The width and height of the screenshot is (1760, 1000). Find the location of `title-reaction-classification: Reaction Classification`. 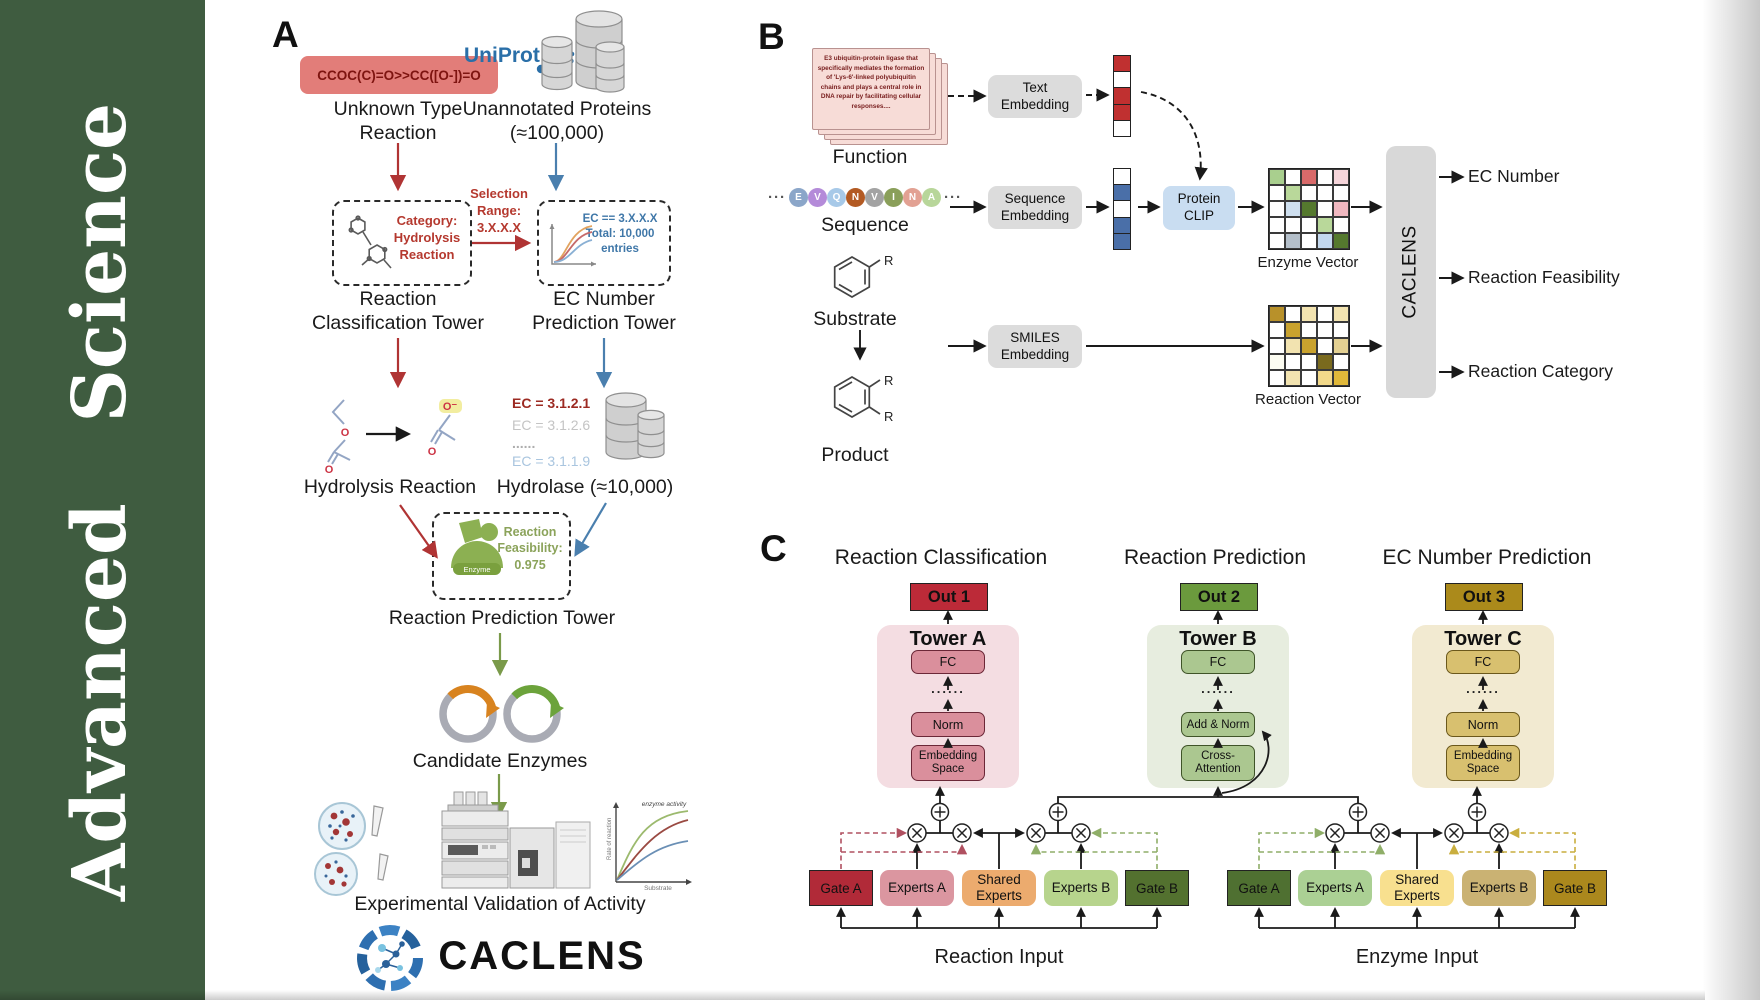

title-reaction-classification: Reaction Classification is located at coordinates (941, 557).